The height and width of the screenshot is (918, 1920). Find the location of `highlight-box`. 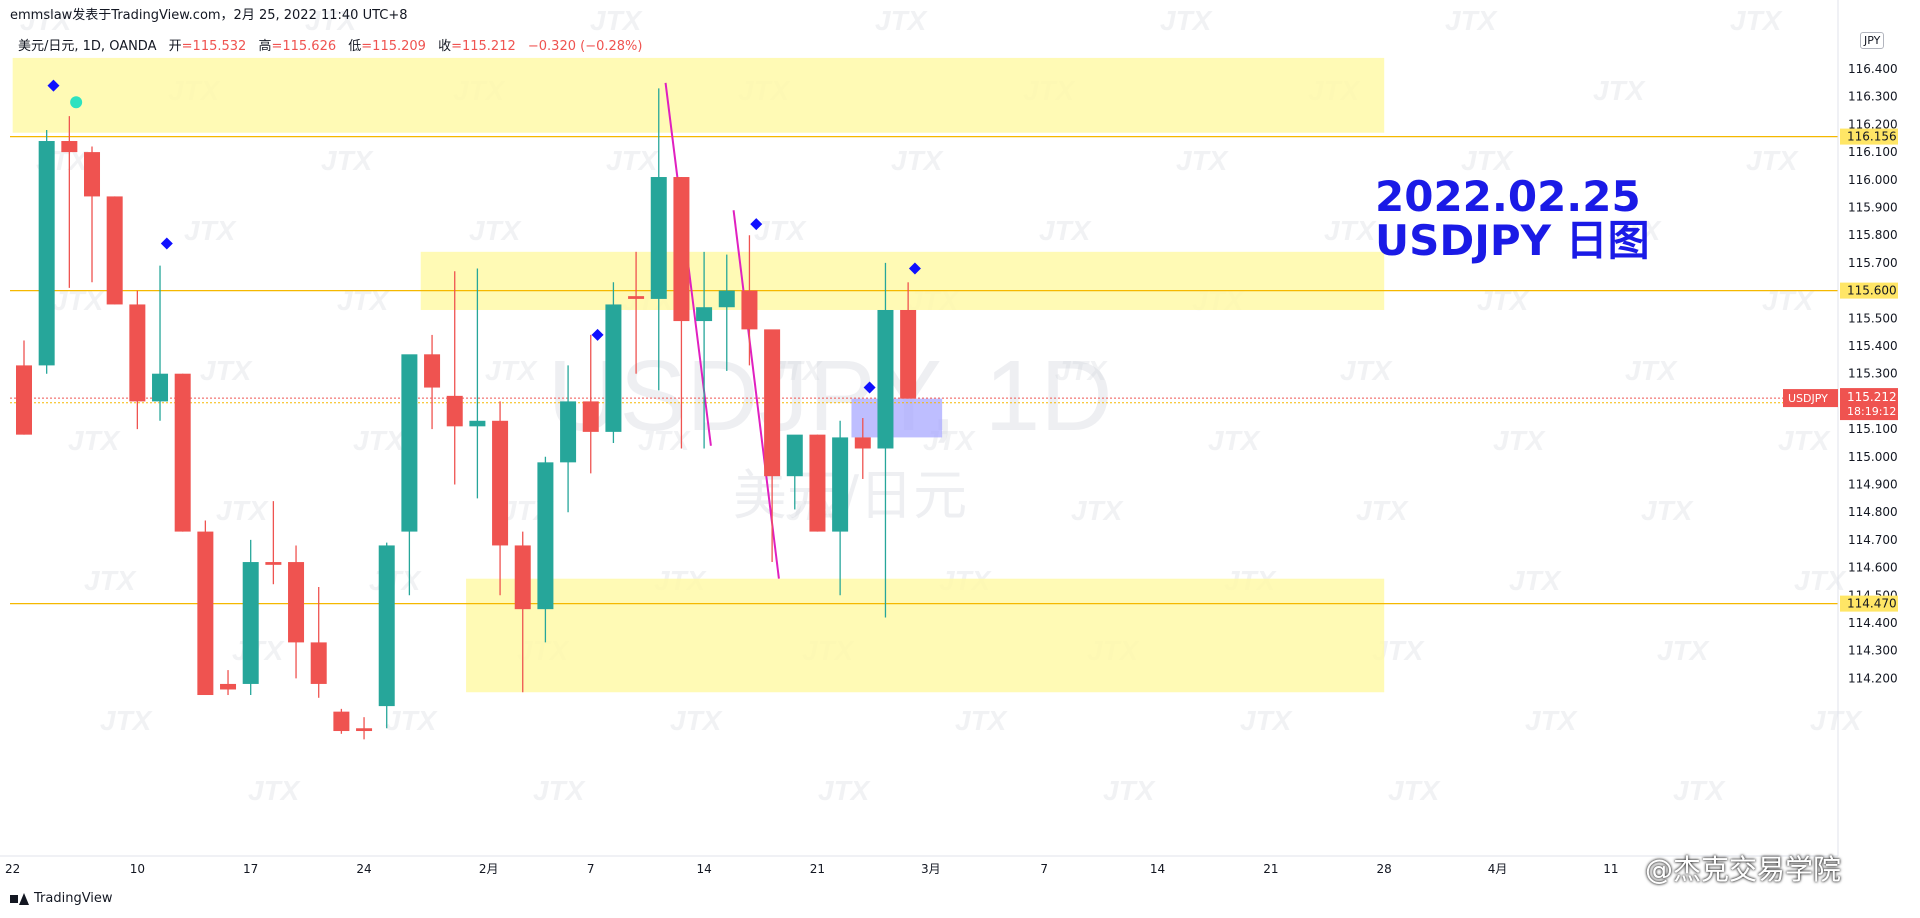

highlight-box is located at coordinates (897, 418).